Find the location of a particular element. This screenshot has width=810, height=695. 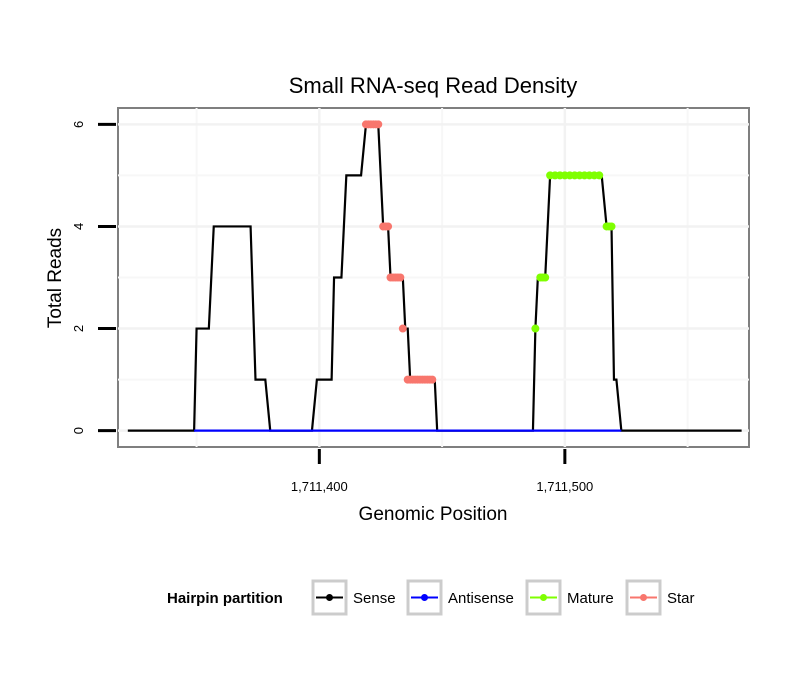

x-tick-label: 1,711,400 is located at coordinates (319, 486).